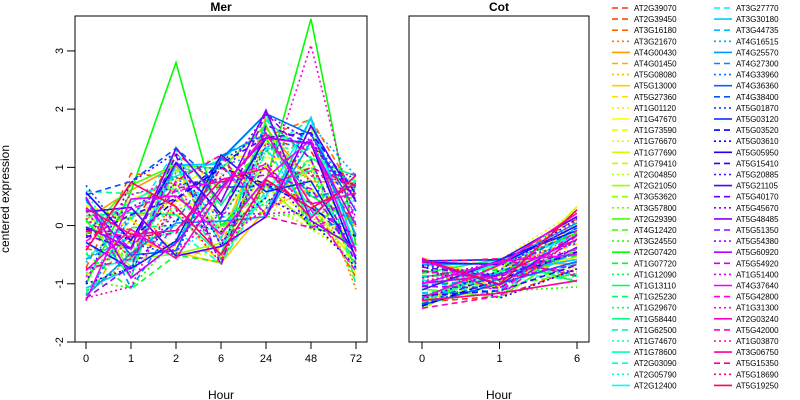  Describe the element at coordinates (757, 75) in the screenshot. I see `legend-entry: AT4G33960` at that location.